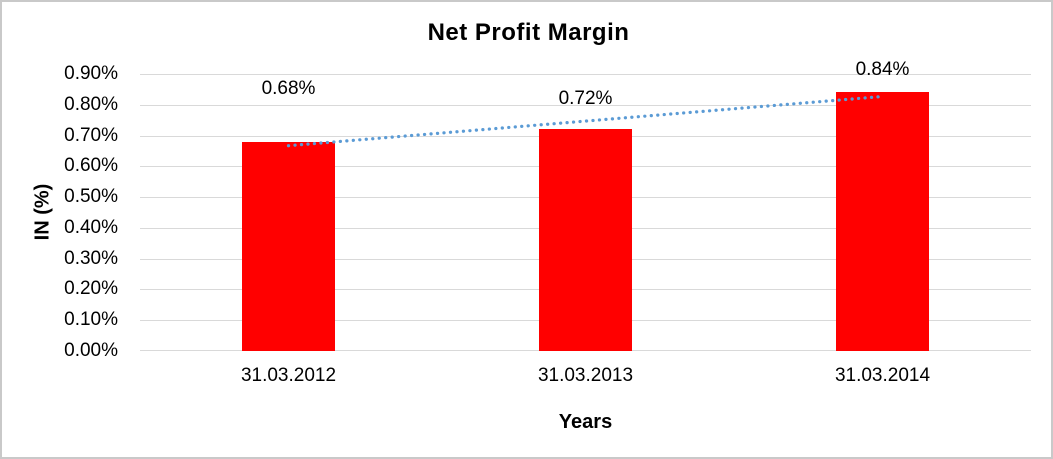 The image size is (1053, 459). Describe the element at coordinates (882, 375) in the screenshot. I see `x-tick-label: 31.03.2014` at that location.